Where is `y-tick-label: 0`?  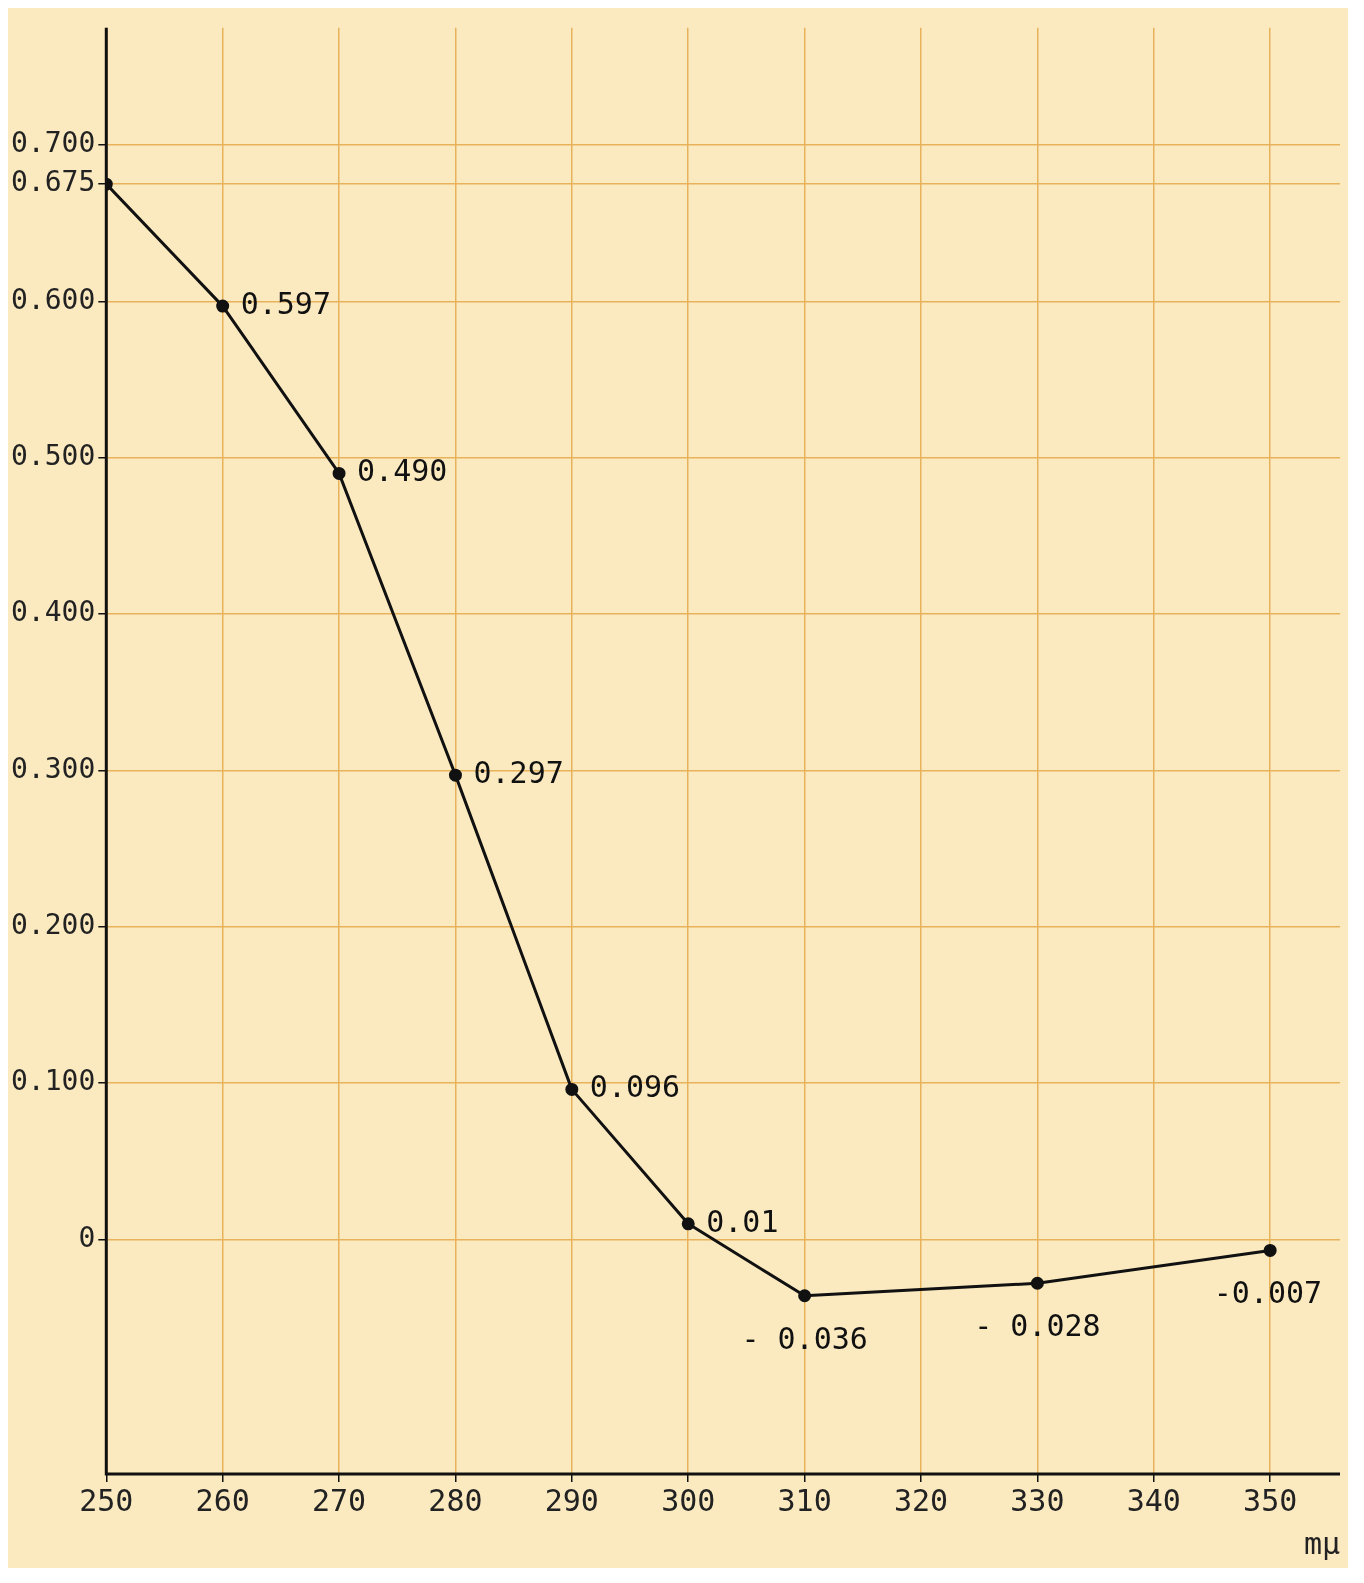 y-tick-label: 0 is located at coordinates (87, 1237).